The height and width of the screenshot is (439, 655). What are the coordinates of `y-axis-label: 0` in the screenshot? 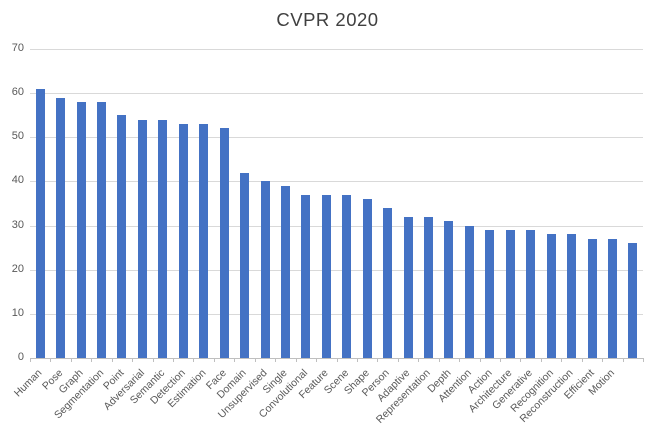 It's located at (20, 357).